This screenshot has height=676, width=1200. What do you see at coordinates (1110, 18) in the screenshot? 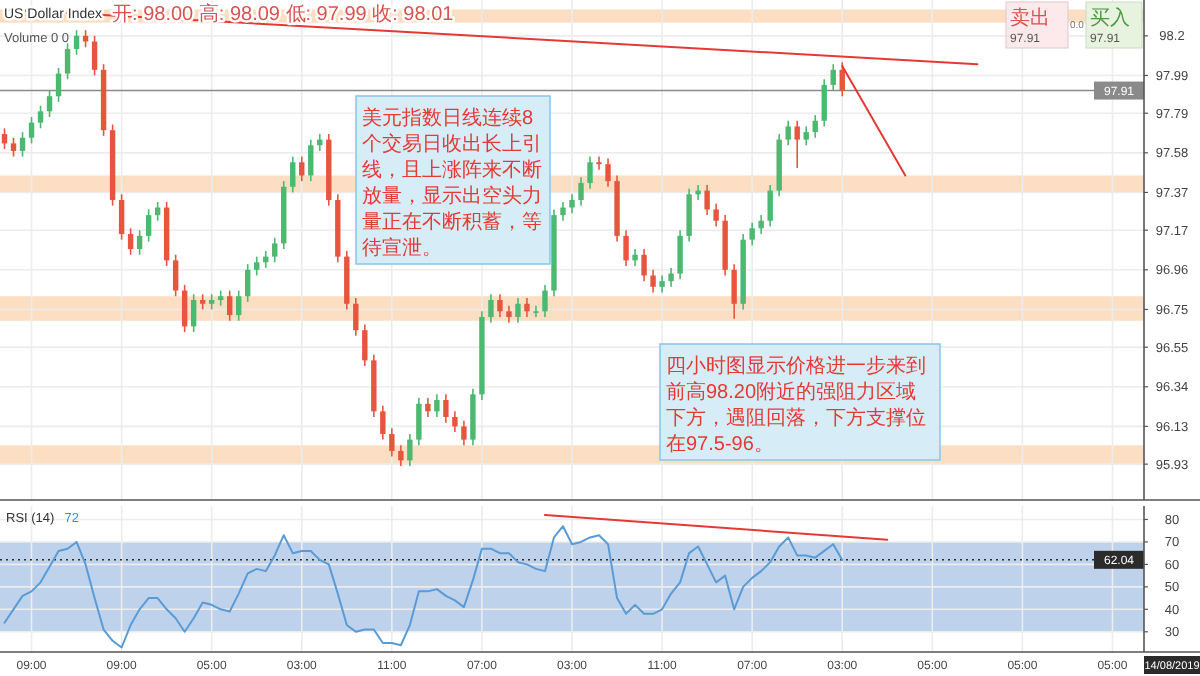
I see `annotation: 买入` at bounding box center [1110, 18].